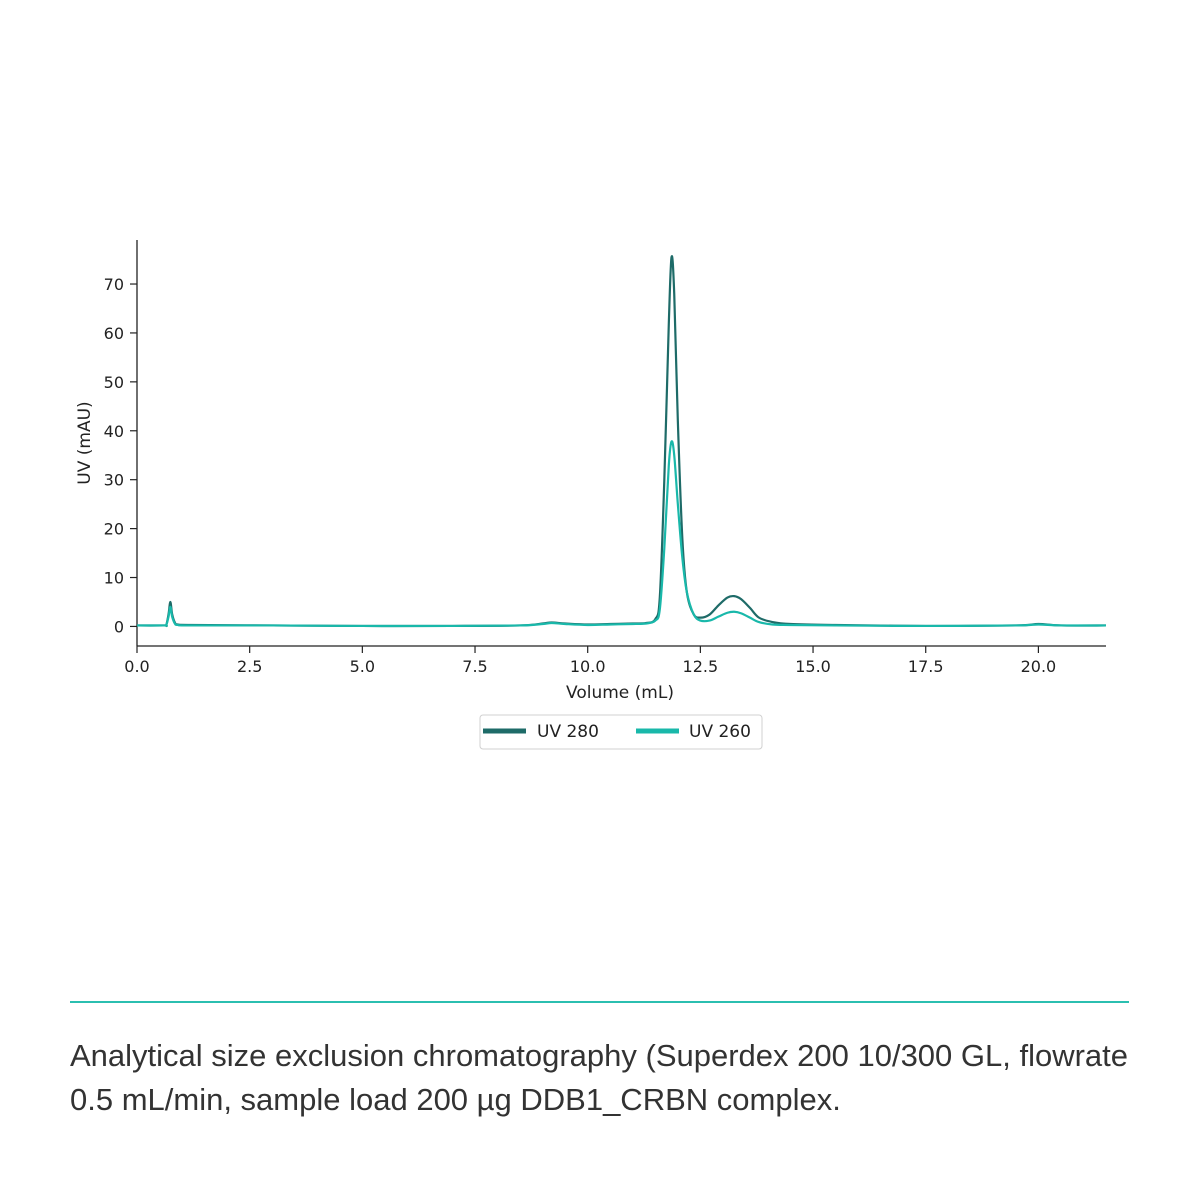  Describe the element at coordinates (114, 284) in the screenshot. I see `y-tick-label: 70` at that location.